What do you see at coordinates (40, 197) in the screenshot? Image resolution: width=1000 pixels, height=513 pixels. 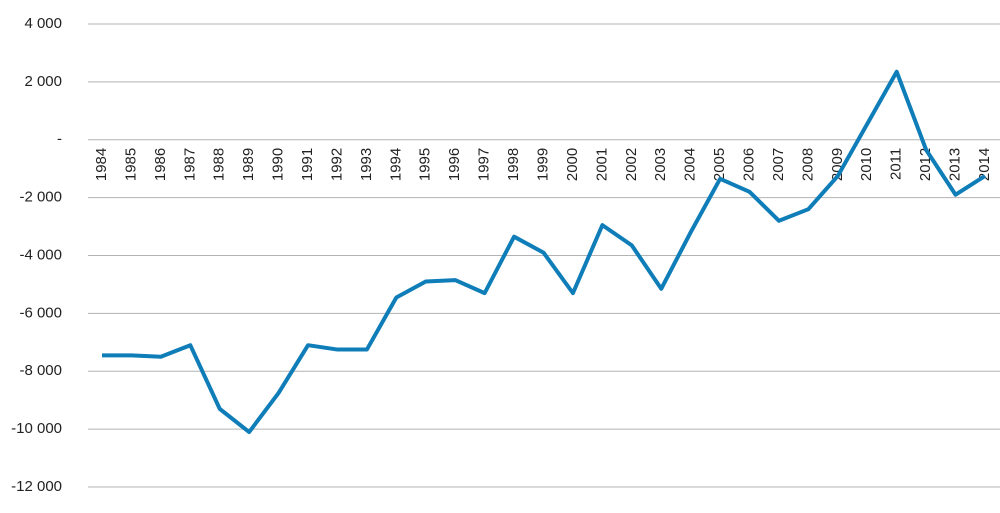 I see `y-tick-label: -2 000` at bounding box center [40, 197].